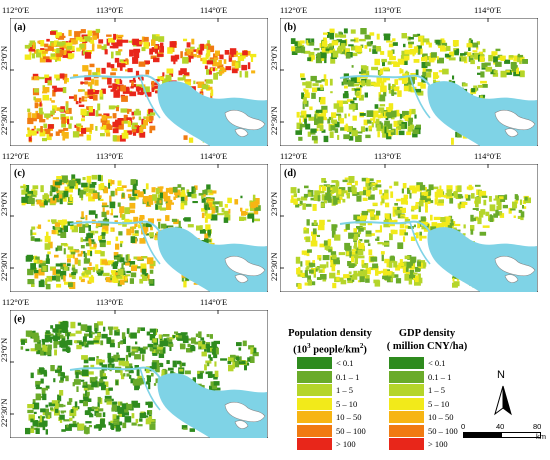  I want to click on panel-label-e: (e), so click(20, 319).